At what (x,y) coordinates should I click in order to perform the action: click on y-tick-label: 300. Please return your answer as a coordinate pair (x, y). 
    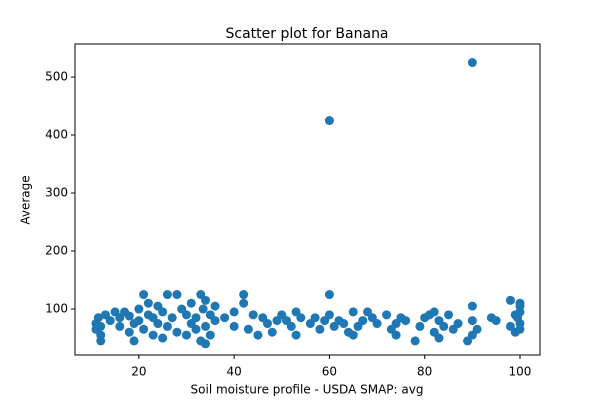
    Looking at the image, I should click on (56, 193).